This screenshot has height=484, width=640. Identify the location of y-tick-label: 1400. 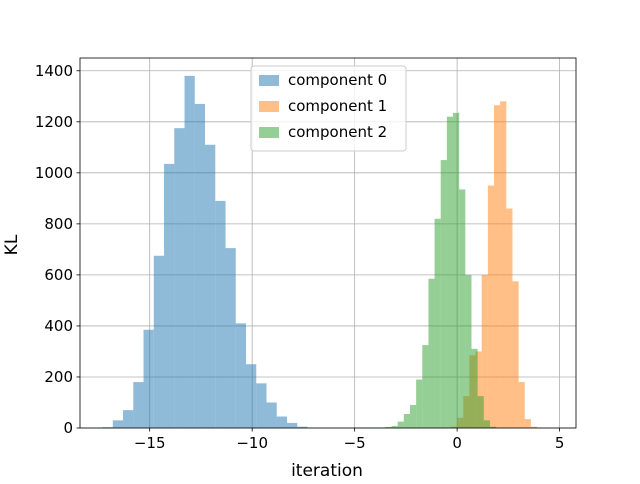
(54, 71).